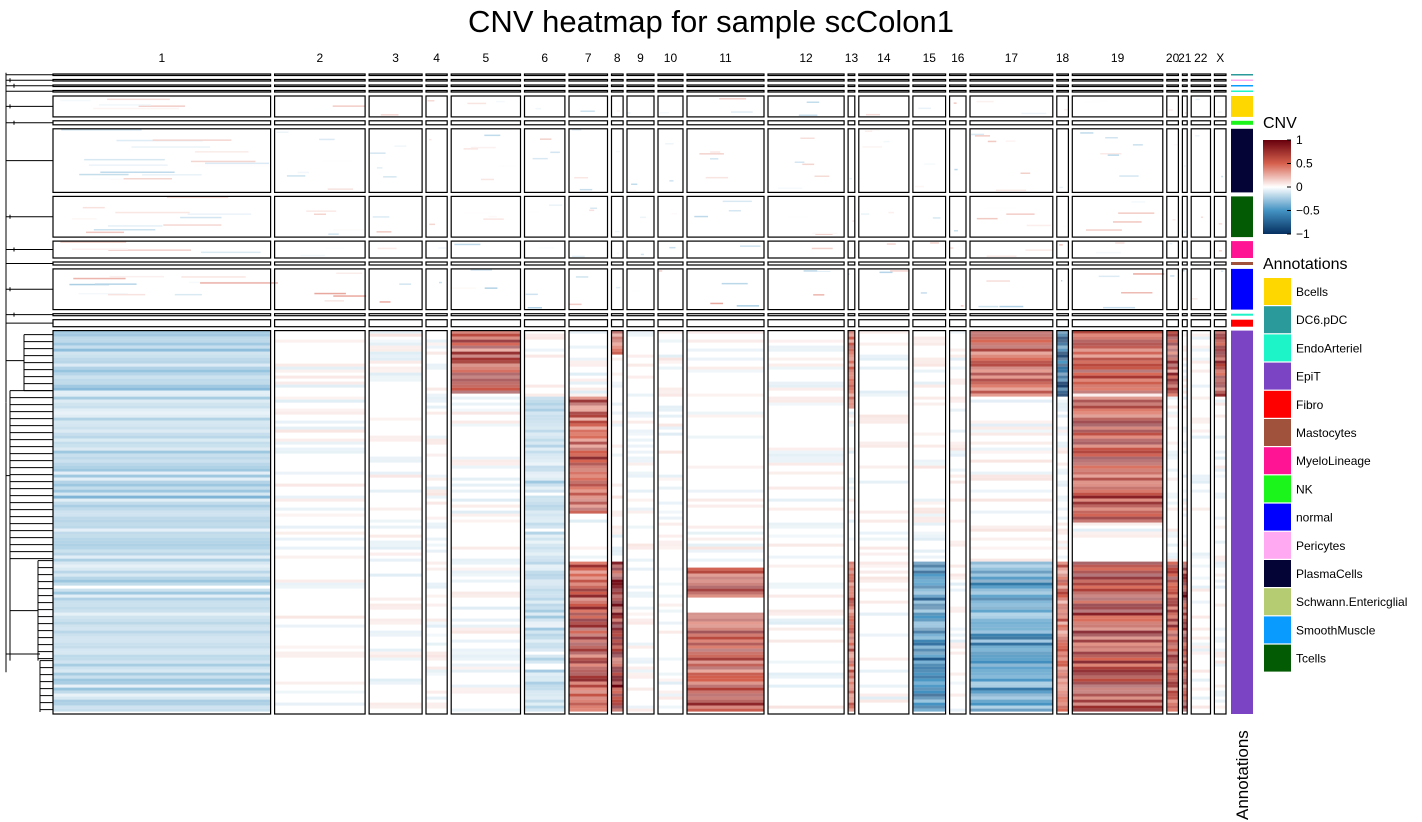 The height and width of the screenshot is (822, 1422). Describe the element at coordinates (1242, 86) in the screenshot. I see `annotation-cell-smoothmuscle` at that location.